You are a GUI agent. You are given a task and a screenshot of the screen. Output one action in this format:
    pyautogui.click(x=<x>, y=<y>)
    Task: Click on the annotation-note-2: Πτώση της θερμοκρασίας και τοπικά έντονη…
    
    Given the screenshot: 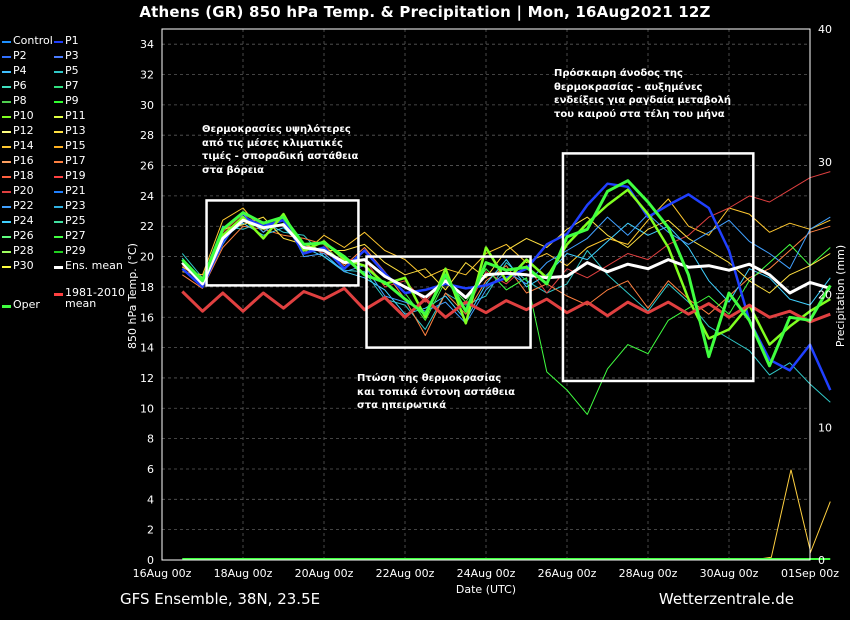 What is the action you would take?
    pyautogui.click(x=436, y=392)
    